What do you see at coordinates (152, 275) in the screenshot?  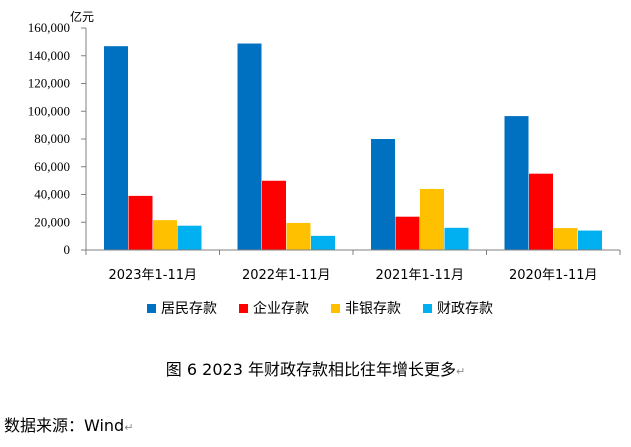 I see `x-category-label: 2023年1-11月` at bounding box center [152, 275].